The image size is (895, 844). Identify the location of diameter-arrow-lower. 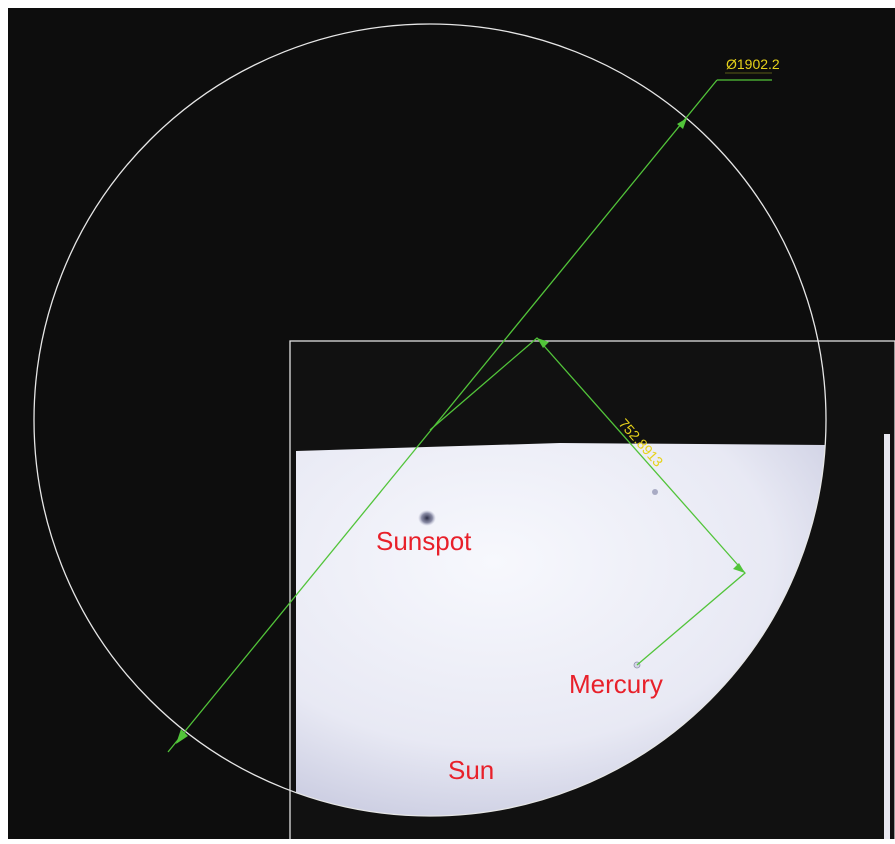
(182, 736).